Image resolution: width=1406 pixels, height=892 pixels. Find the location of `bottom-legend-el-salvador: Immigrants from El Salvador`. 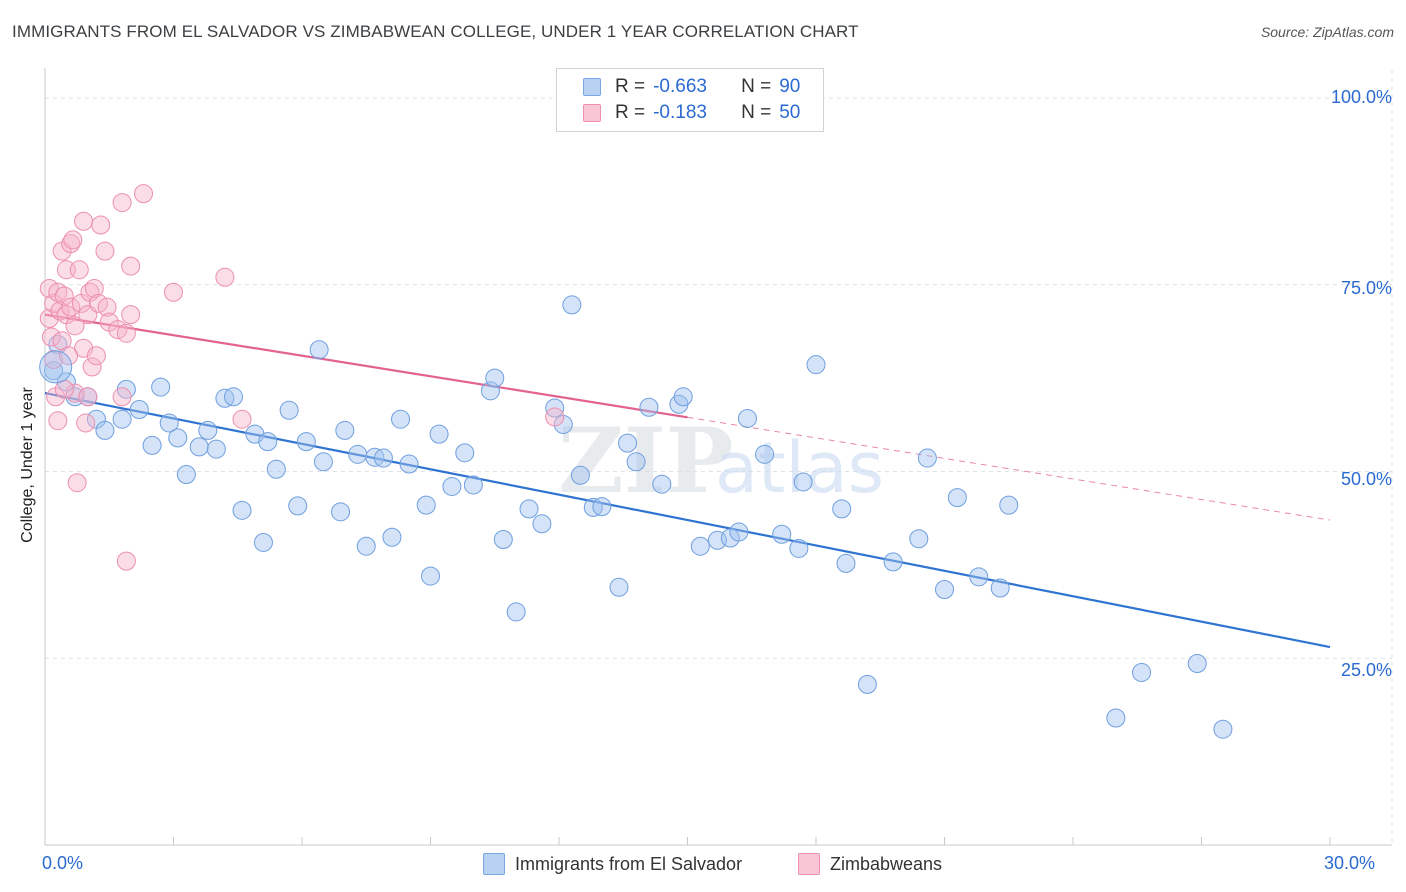

bottom-legend-el-salvador: Immigrants from El Salvador is located at coordinates (612, 864).